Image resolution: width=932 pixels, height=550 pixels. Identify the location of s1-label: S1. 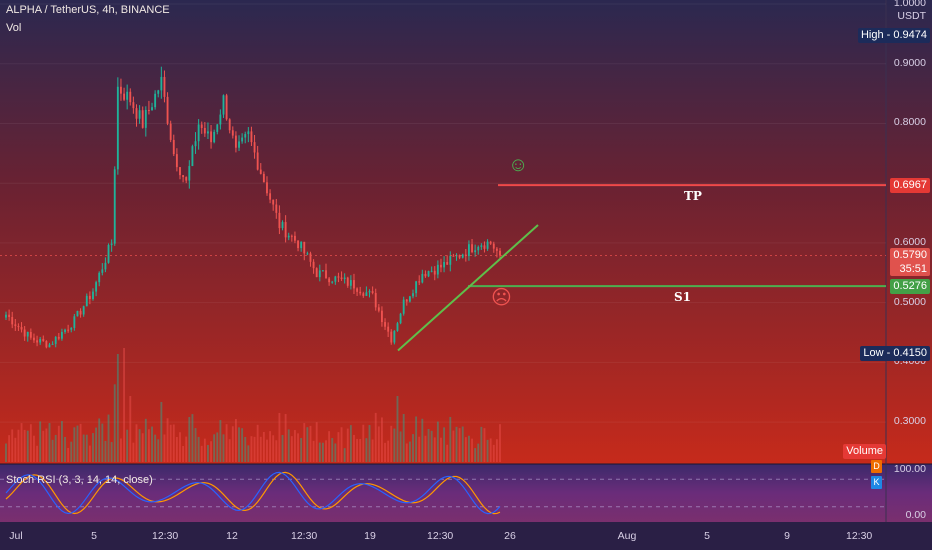
(683, 297).